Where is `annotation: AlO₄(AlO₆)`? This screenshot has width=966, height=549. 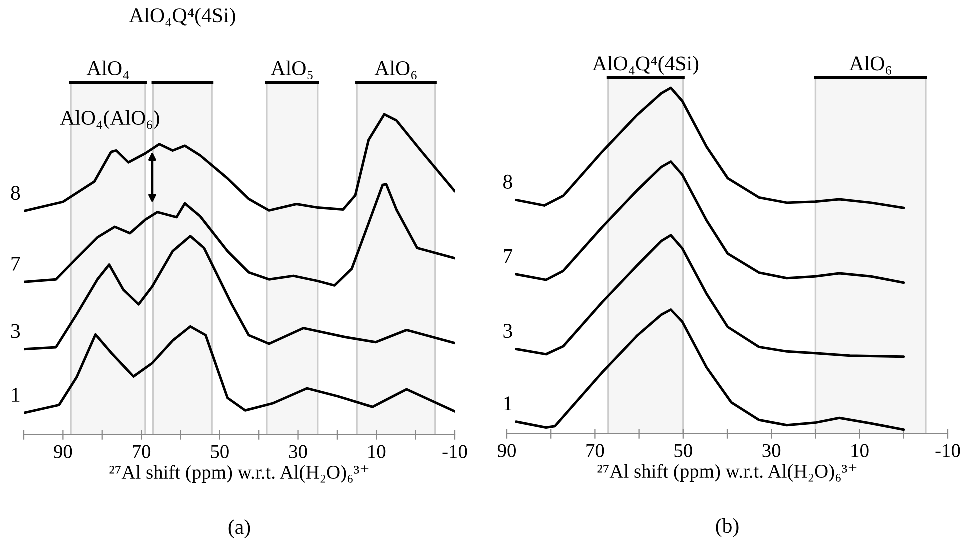 annotation: AlO₄(AlO₆) is located at coordinates (110, 120).